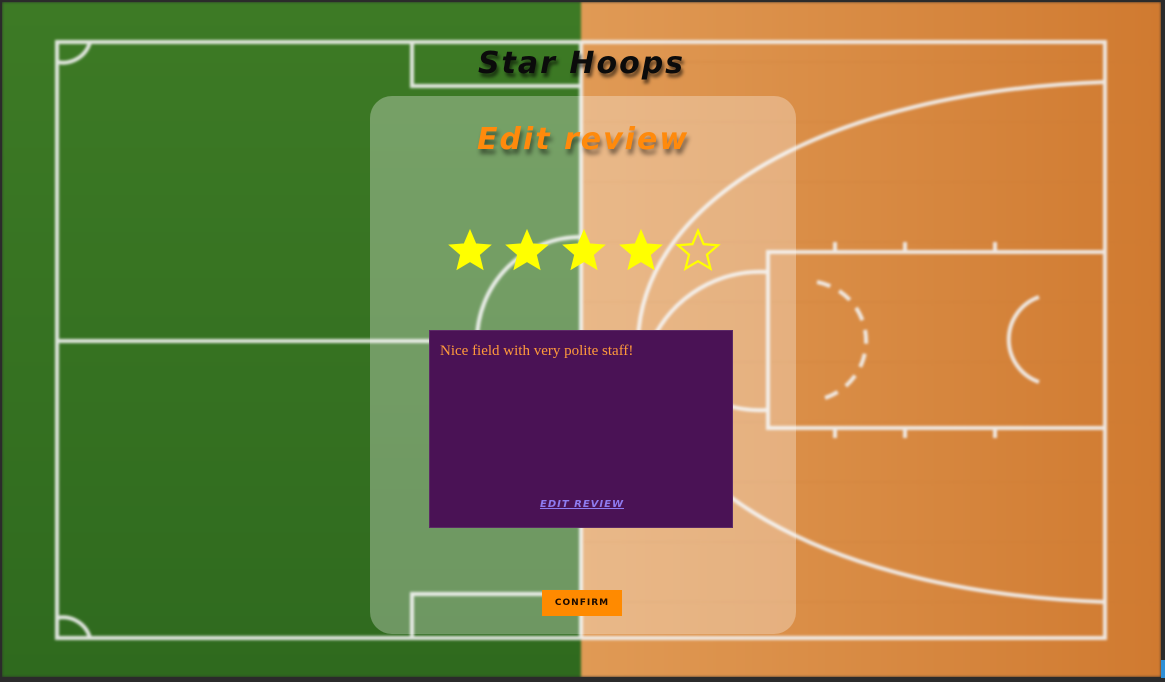 Image resolution: width=1165 pixels, height=682 pixels. I want to click on edit-review-link: EDIT REVIEW, so click(581, 504).